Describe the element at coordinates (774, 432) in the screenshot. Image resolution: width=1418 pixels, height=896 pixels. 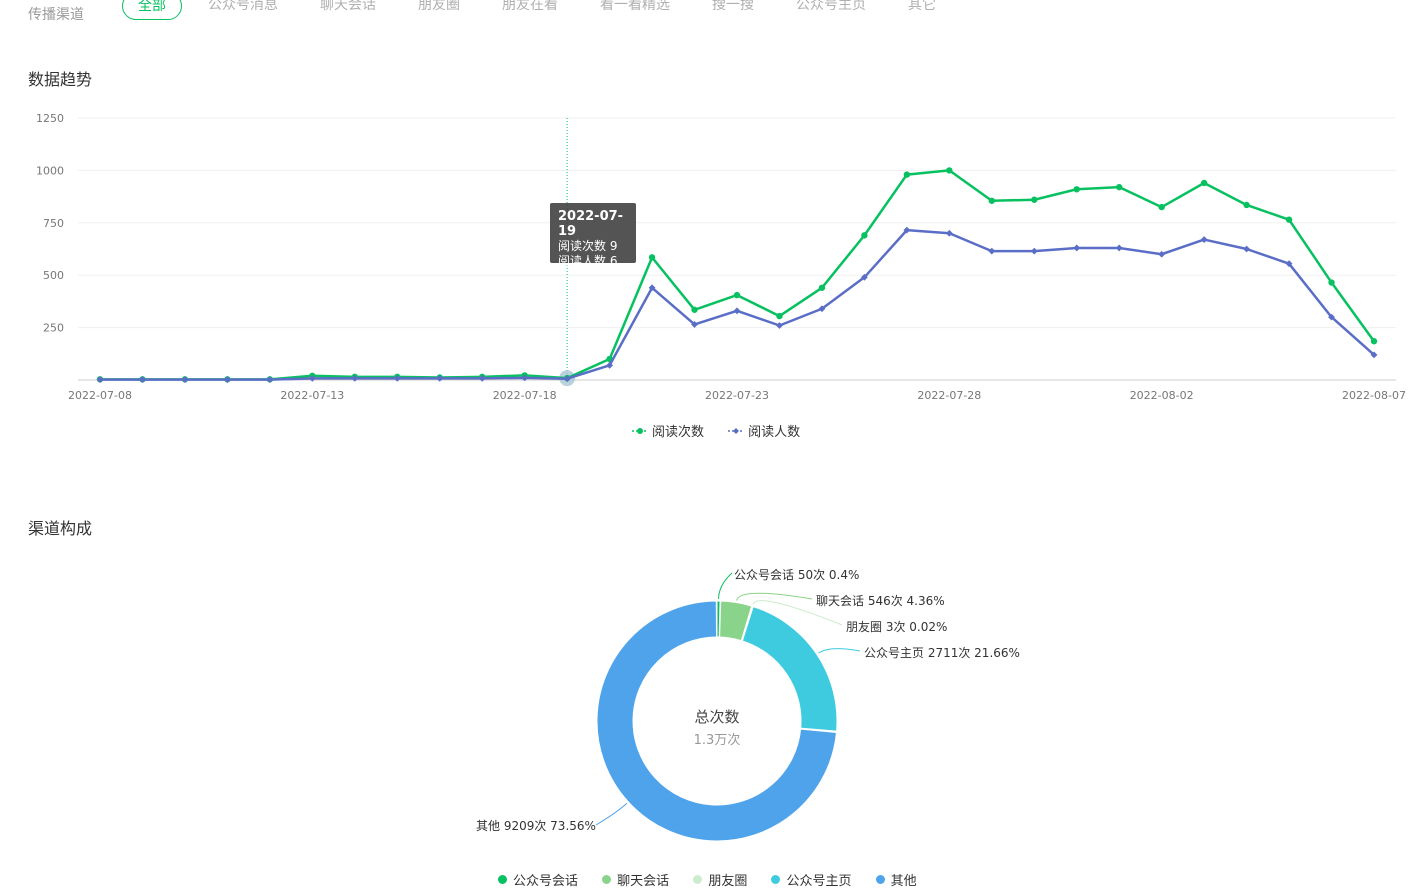
I see `legend-label-read-users: 阅读人数` at that location.